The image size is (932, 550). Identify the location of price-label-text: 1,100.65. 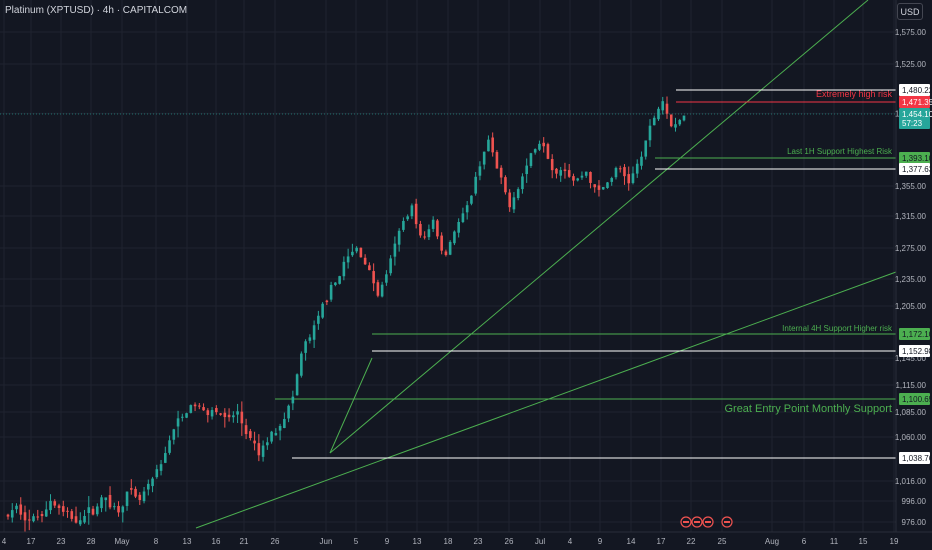
(917, 399).